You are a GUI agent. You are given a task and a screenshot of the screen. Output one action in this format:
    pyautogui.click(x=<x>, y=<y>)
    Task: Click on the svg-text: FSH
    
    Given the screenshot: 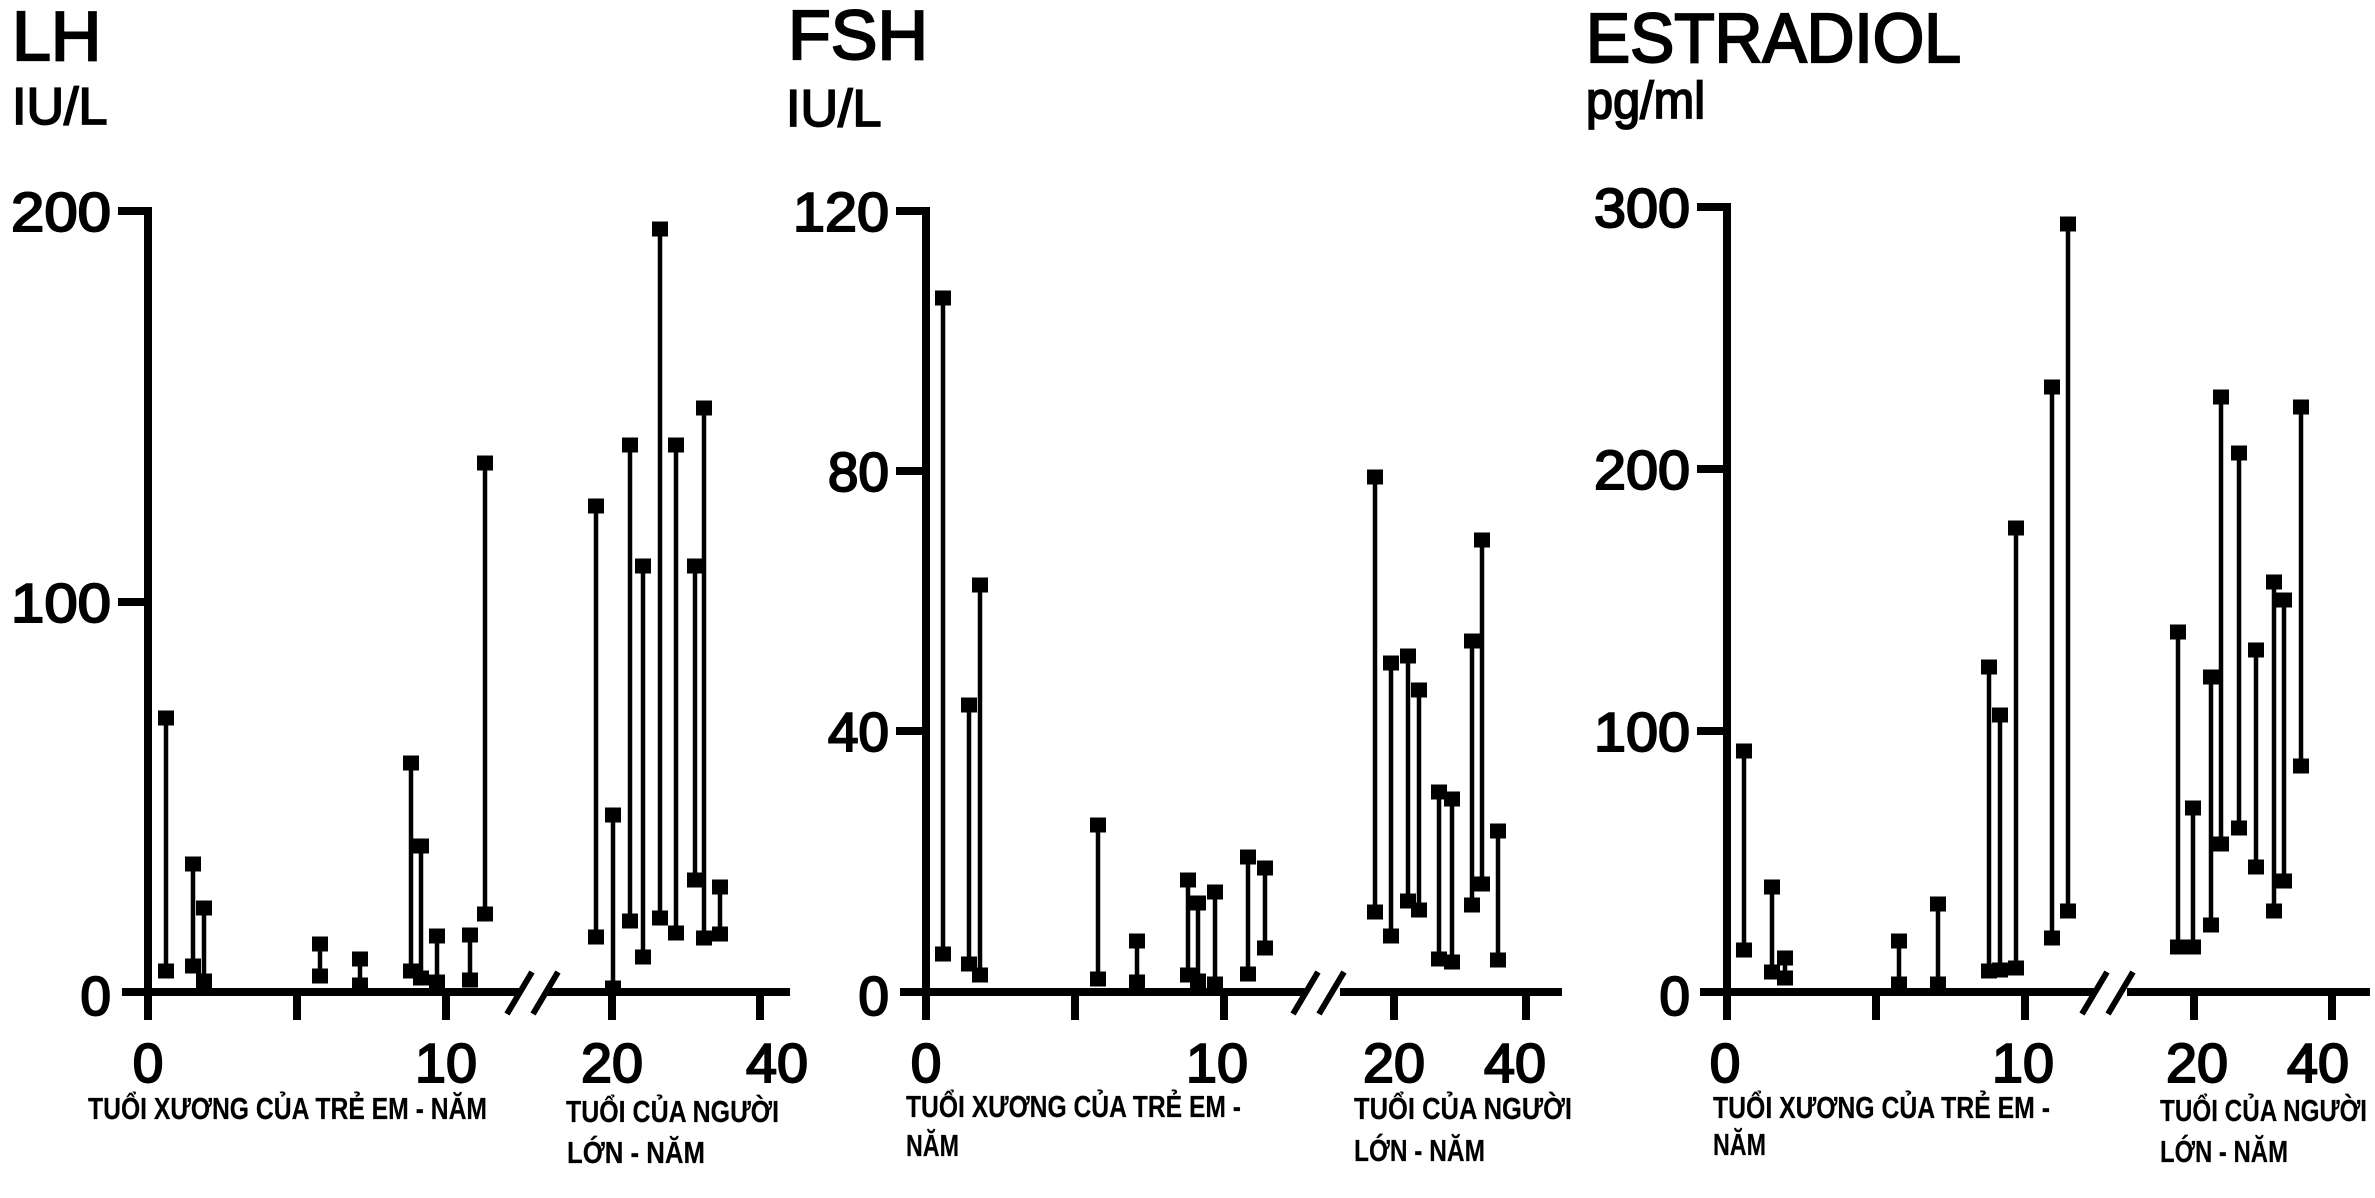 What is the action you would take?
    pyautogui.click(x=858, y=37)
    